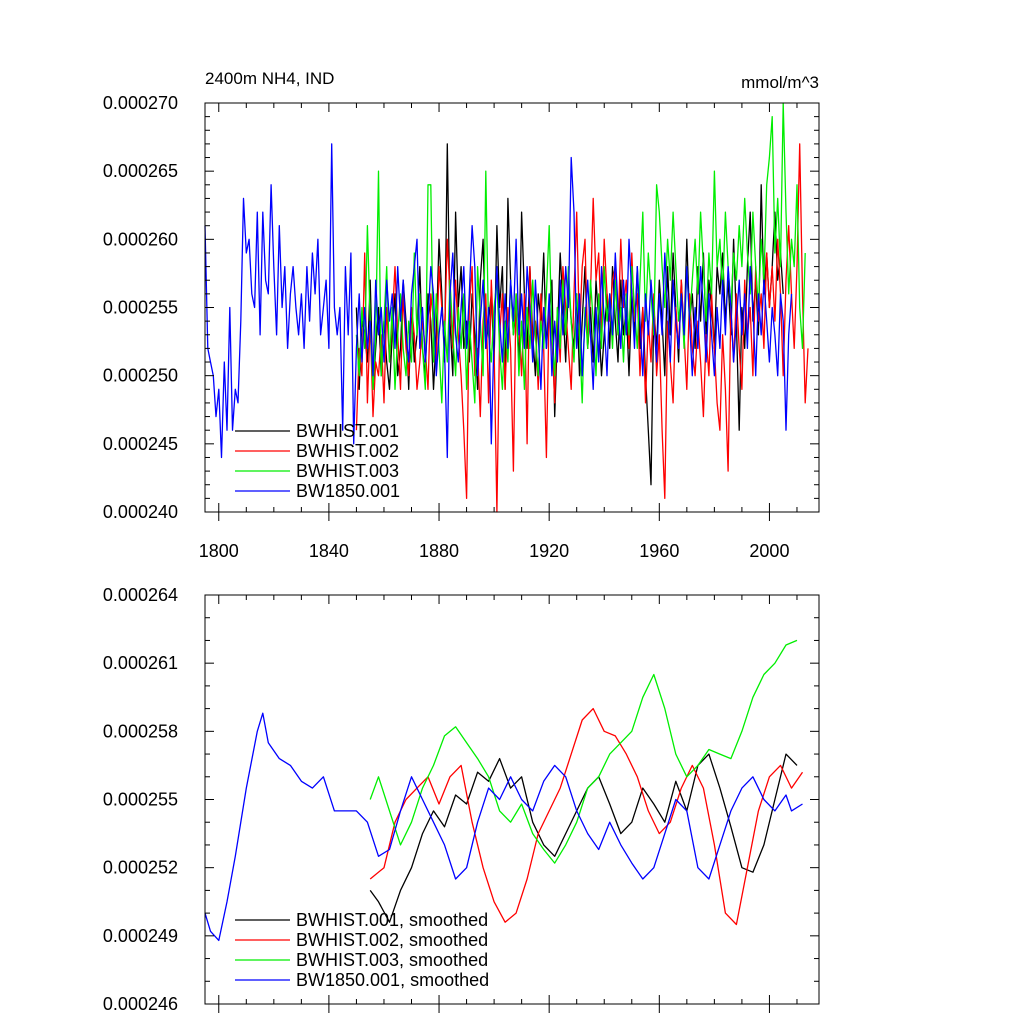  Describe the element at coordinates (140, 936) in the screenshot. I see `y-tick-label: 0.000249` at that location.